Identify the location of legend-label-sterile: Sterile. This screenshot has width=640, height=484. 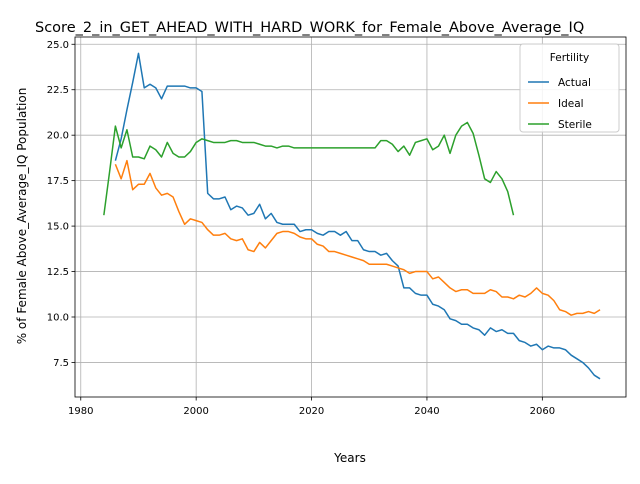
(575, 125).